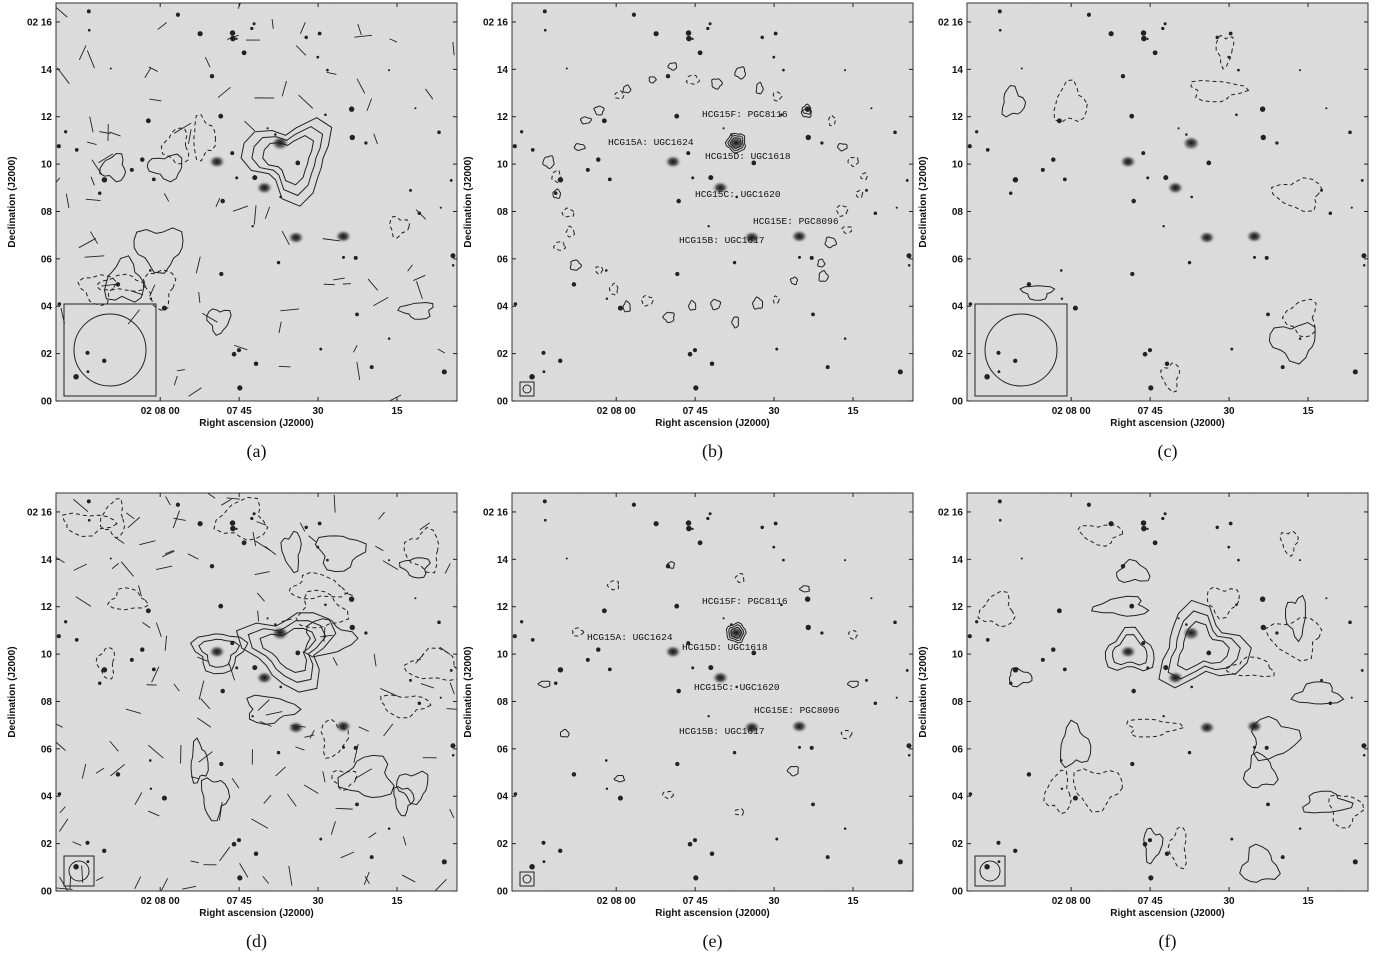 The height and width of the screenshot is (958, 1384). I want to click on dec-tick-label: 06, so click(958, 259).